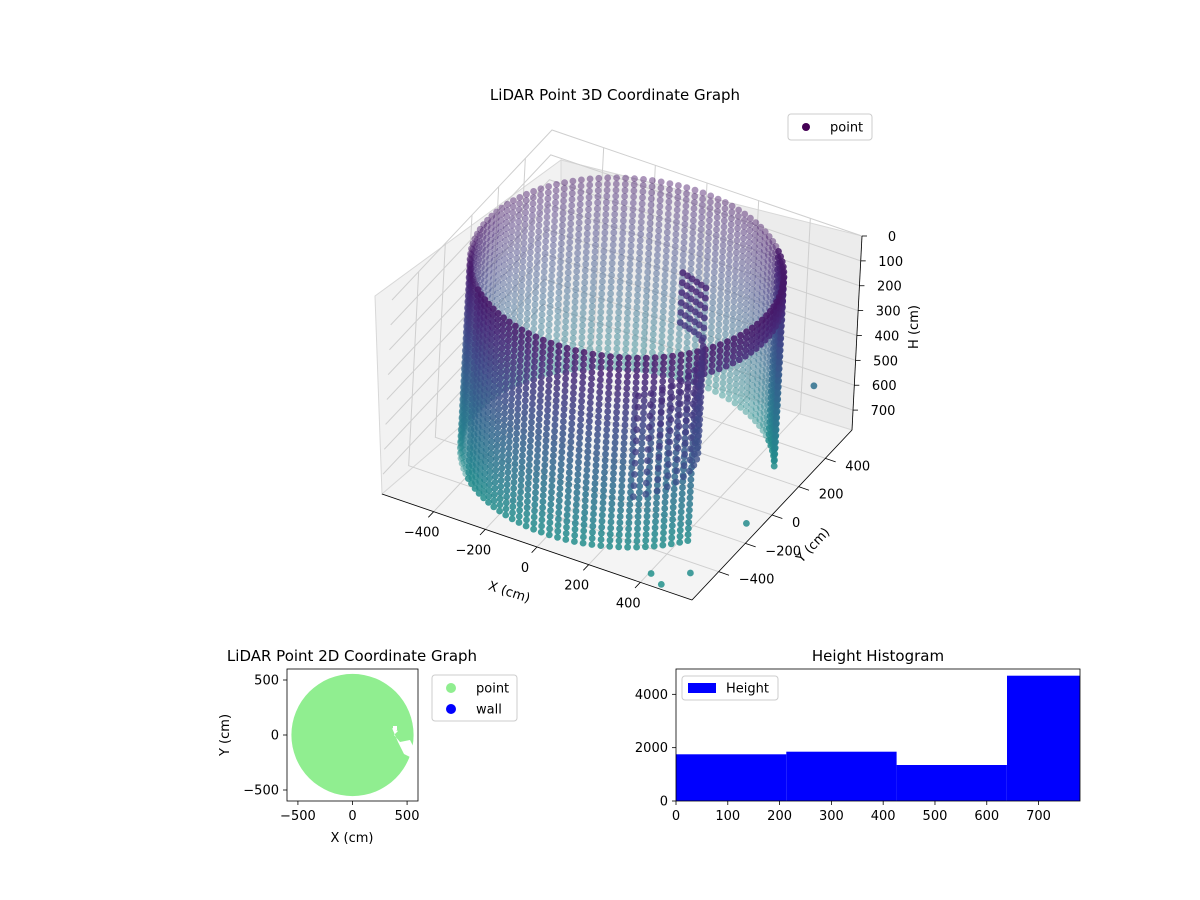  What do you see at coordinates (352, 816) in the screenshot?
I see `x-tick-label-2d: 0` at bounding box center [352, 816].